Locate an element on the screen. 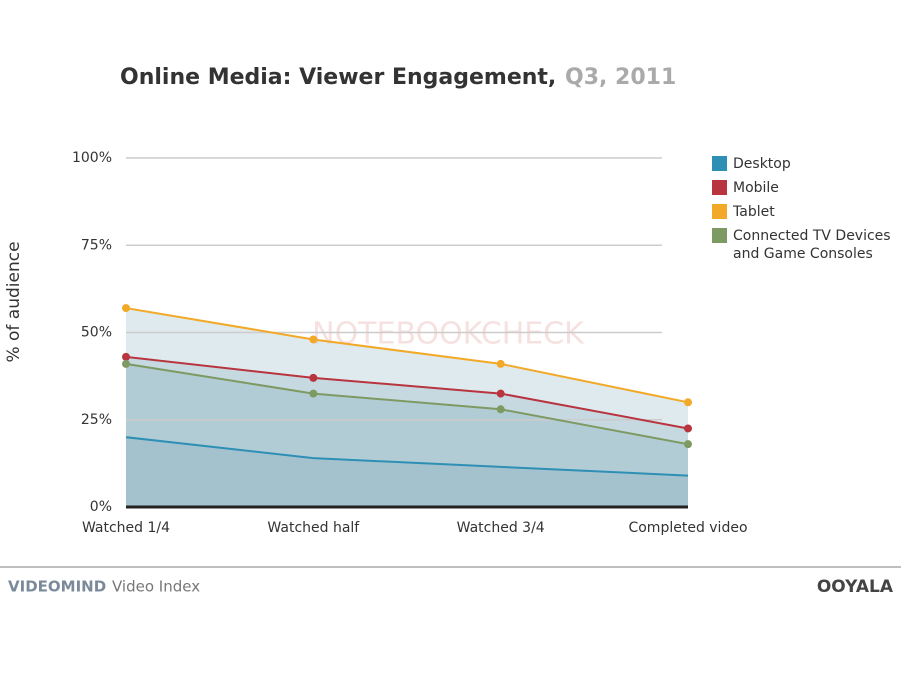  x-tick-label: Watched 1/4 is located at coordinates (126, 528).